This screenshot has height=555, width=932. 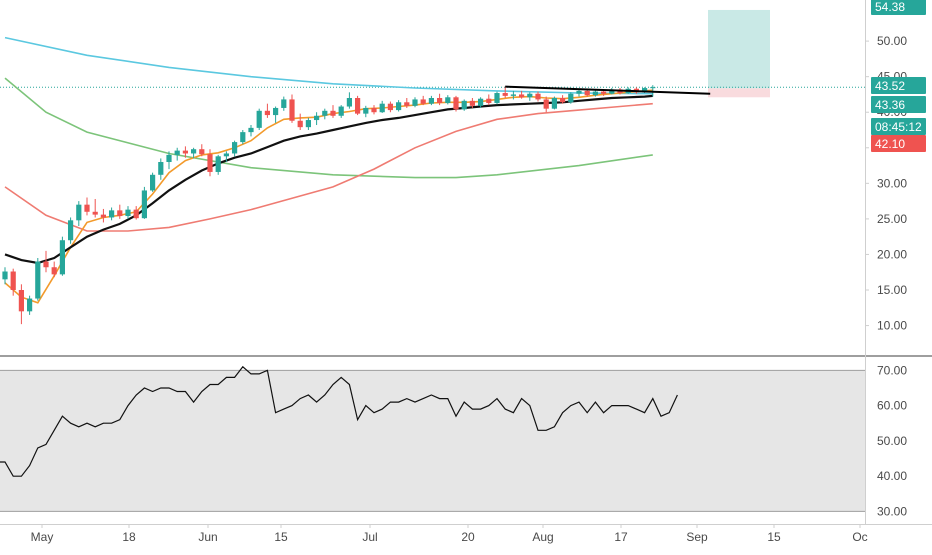 What do you see at coordinates (892, 219) in the screenshot?
I see `price-tick-label: 25.00` at bounding box center [892, 219].